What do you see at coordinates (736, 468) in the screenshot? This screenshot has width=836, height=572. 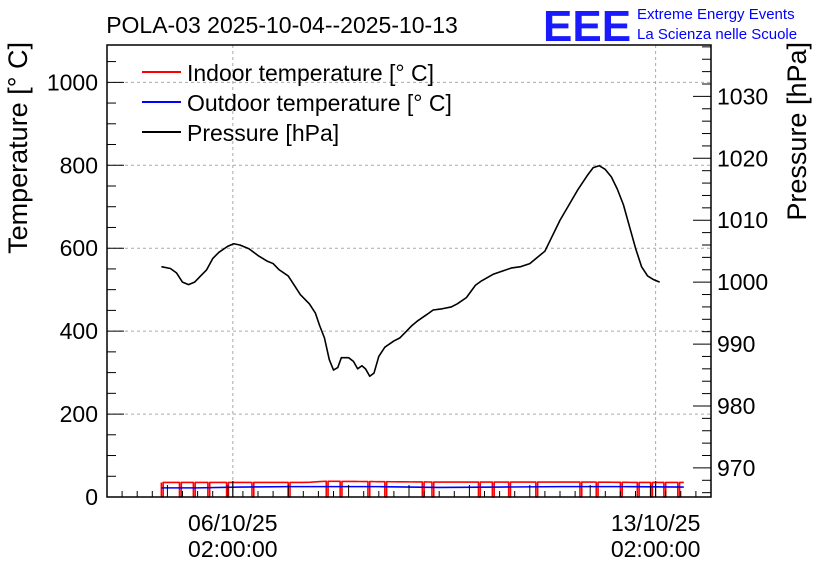 I see `y2-tick-label-970: 970` at bounding box center [736, 468].